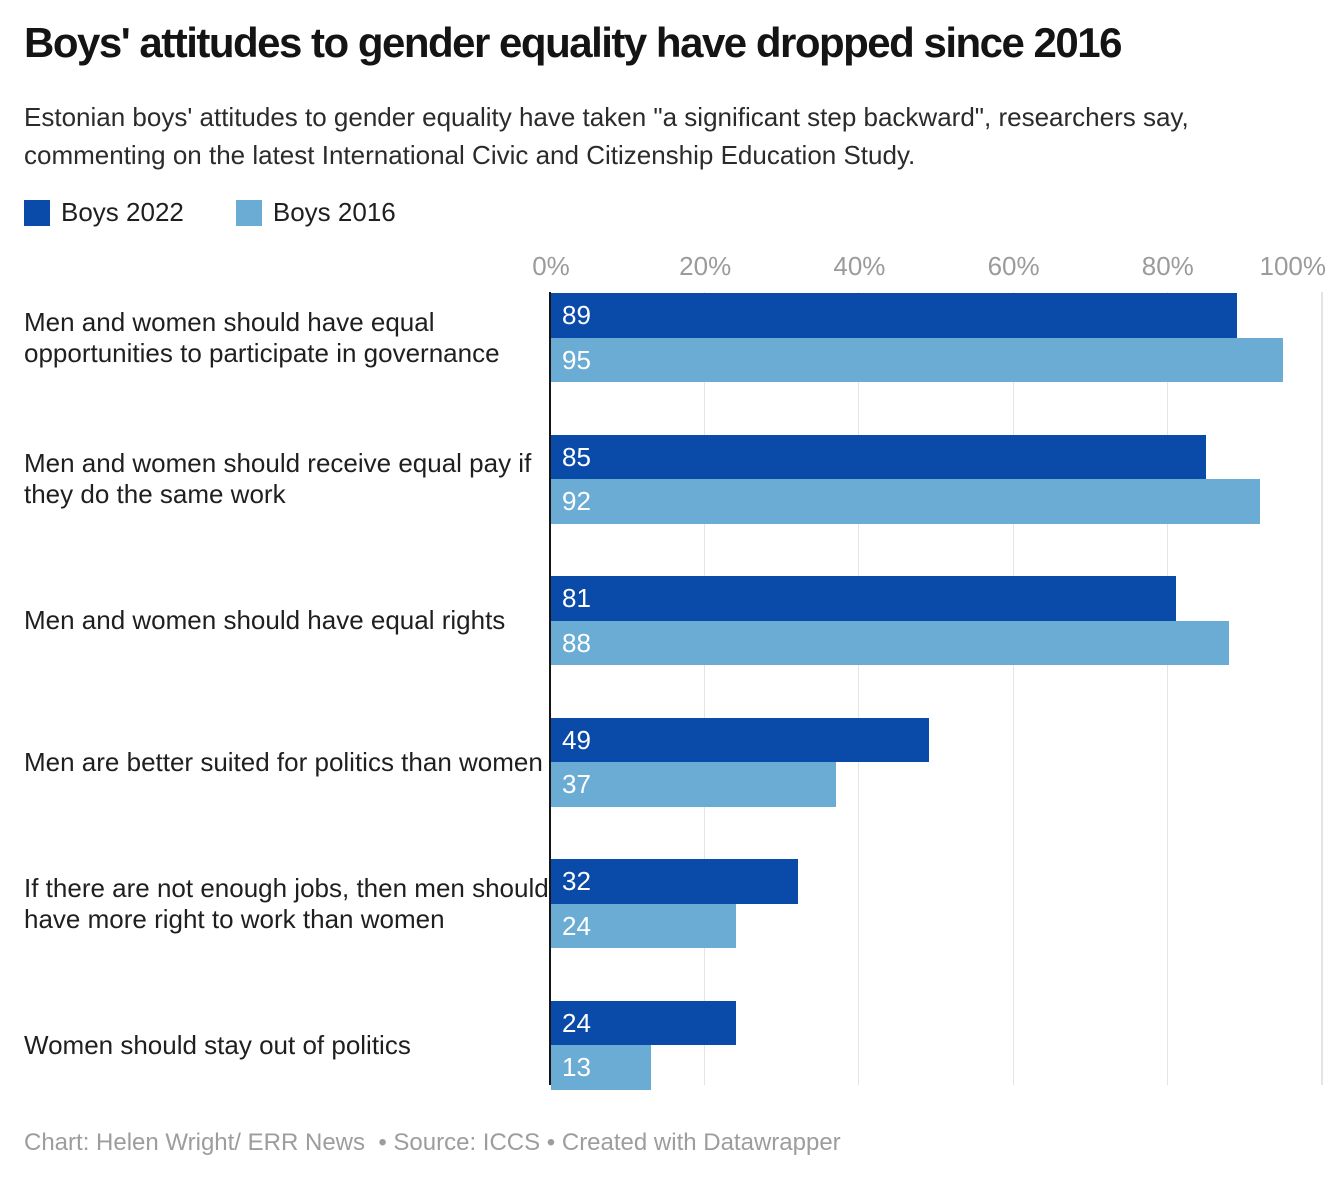 This screenshot has width=1344, height=1181. What do you see at coordinates (890, 642) in the screenshot?
I see `bar-boys-2016-row3: 88` at bounding box center [890, 642].